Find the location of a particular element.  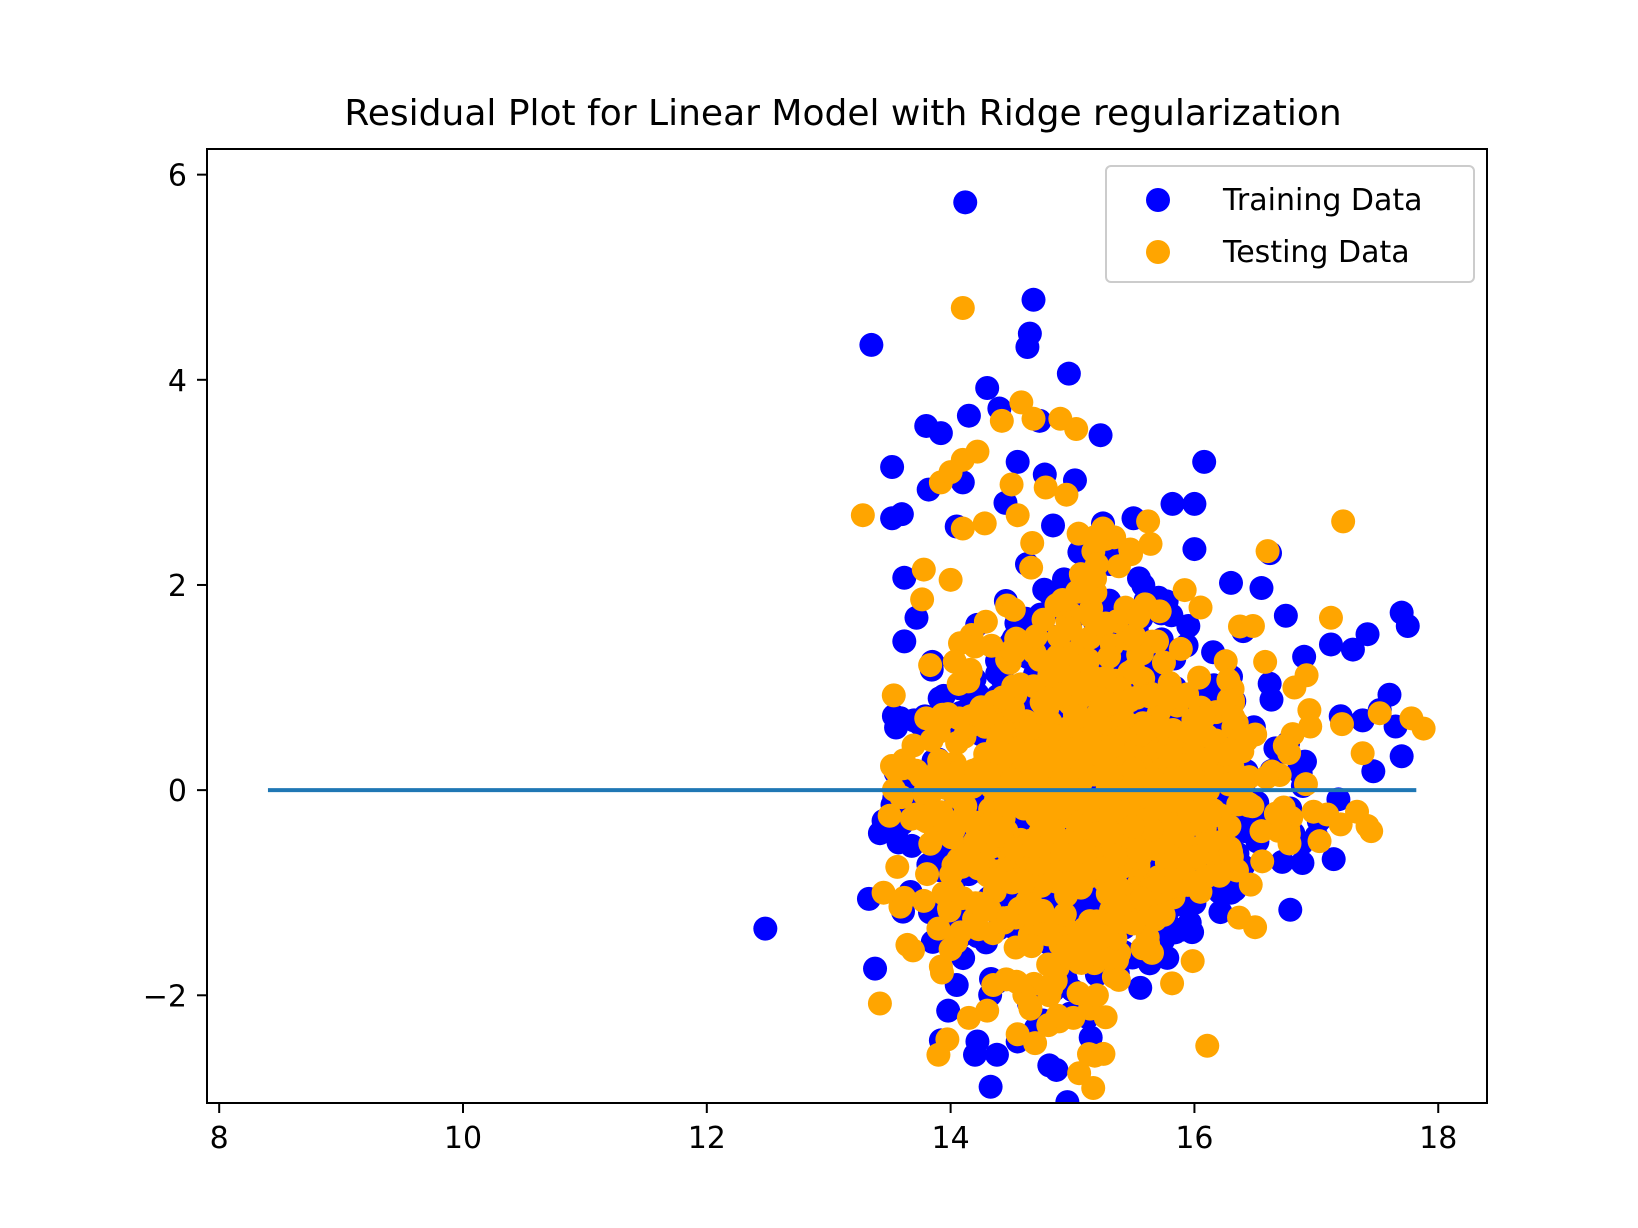

legend: Training Data Testing Data is located at coordinates (1290, 224).